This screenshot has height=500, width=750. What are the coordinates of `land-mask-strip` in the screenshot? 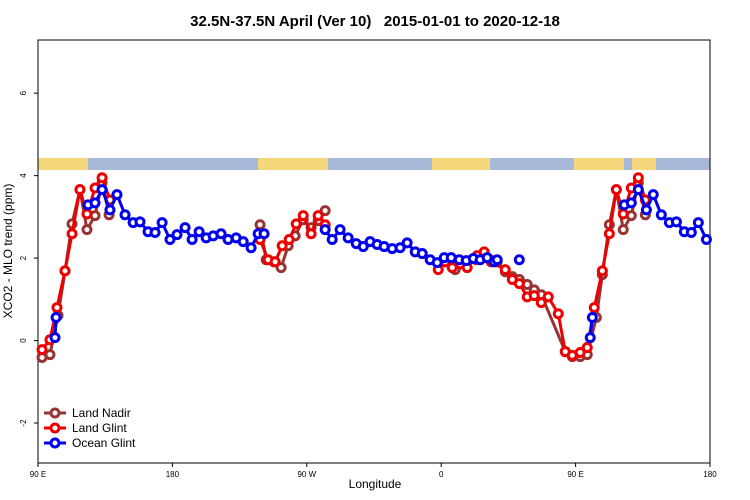 It's located at (374, 164).